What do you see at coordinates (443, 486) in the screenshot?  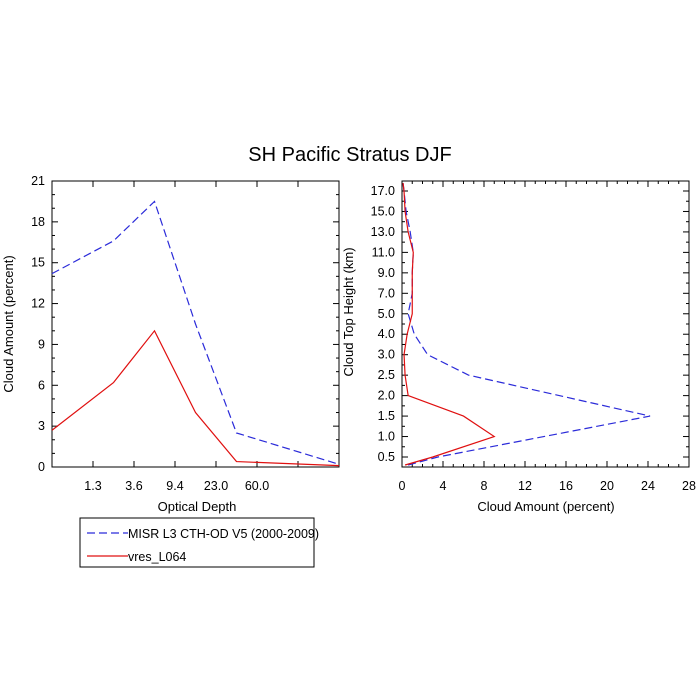 I see `right-x-tick-label: 4` at bounding box center [443, 486].